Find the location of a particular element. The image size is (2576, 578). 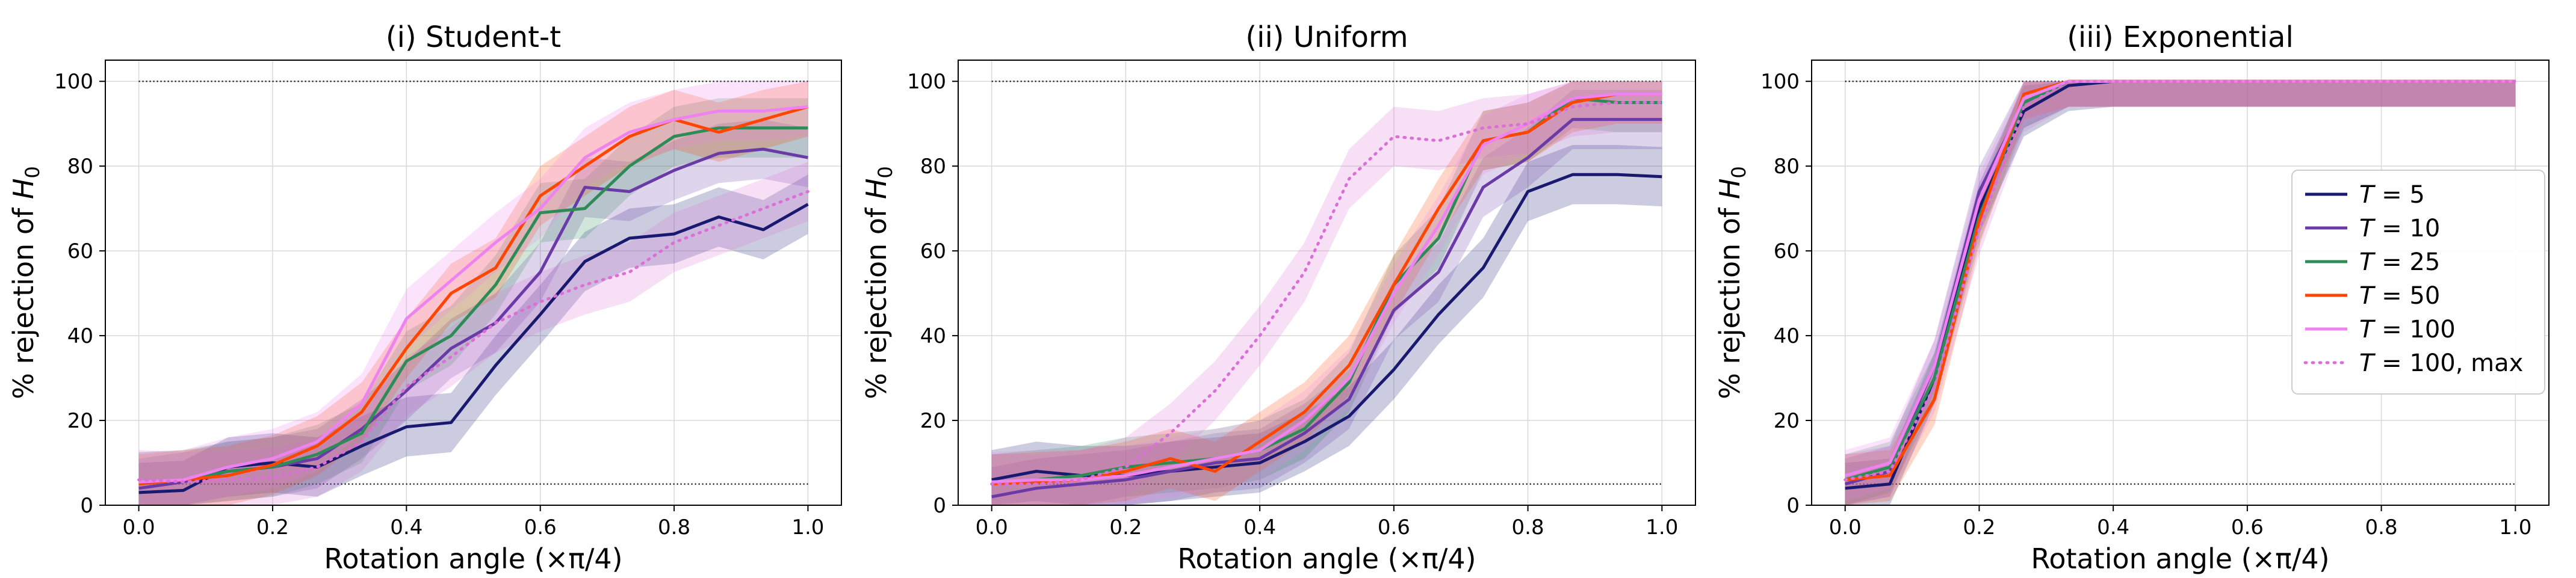

legend-box is located at coordinates (2418, 282).